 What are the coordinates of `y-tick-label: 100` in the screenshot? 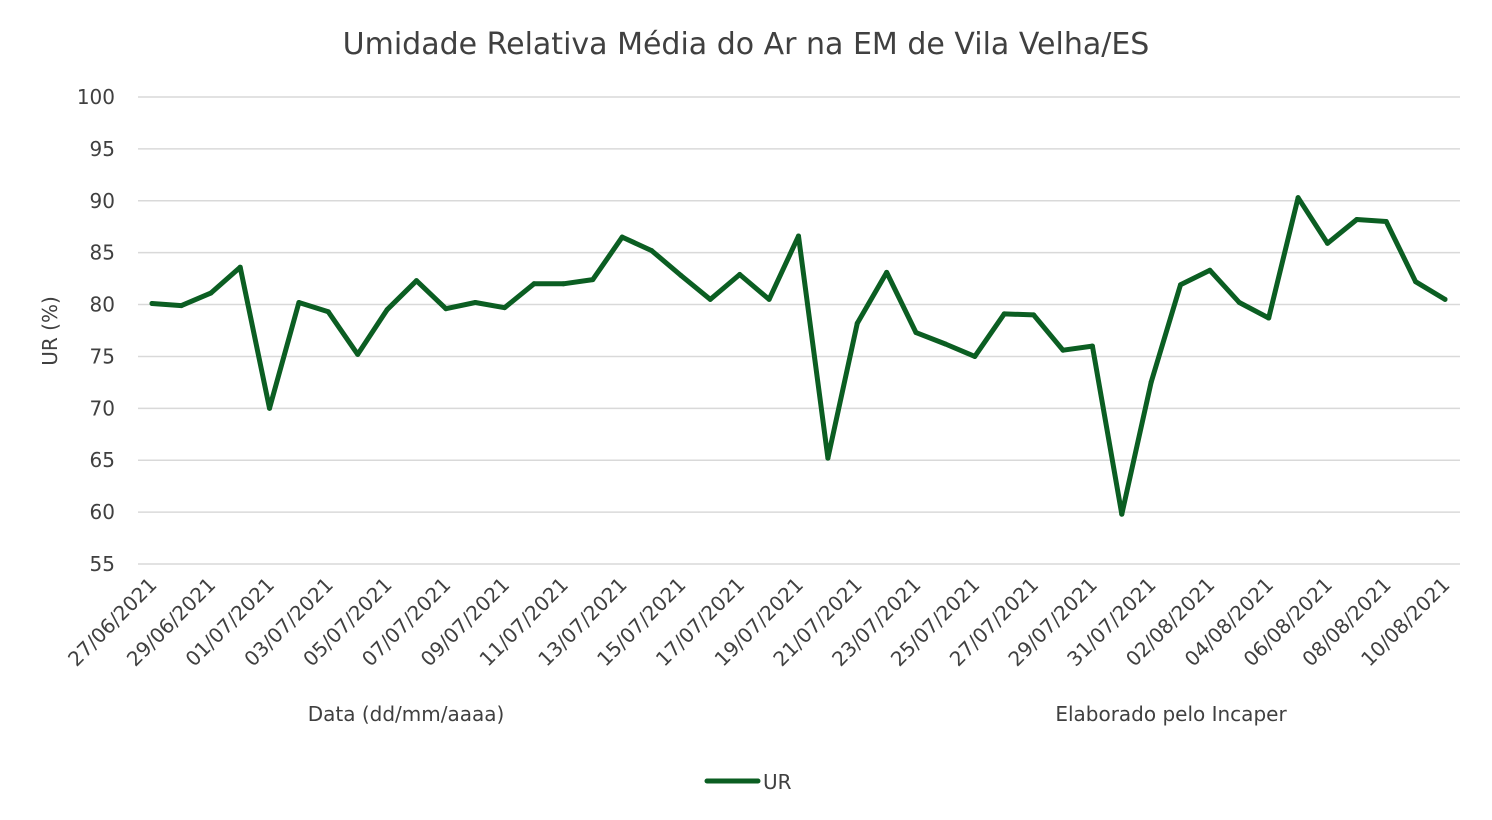 It's located at (96, 97).